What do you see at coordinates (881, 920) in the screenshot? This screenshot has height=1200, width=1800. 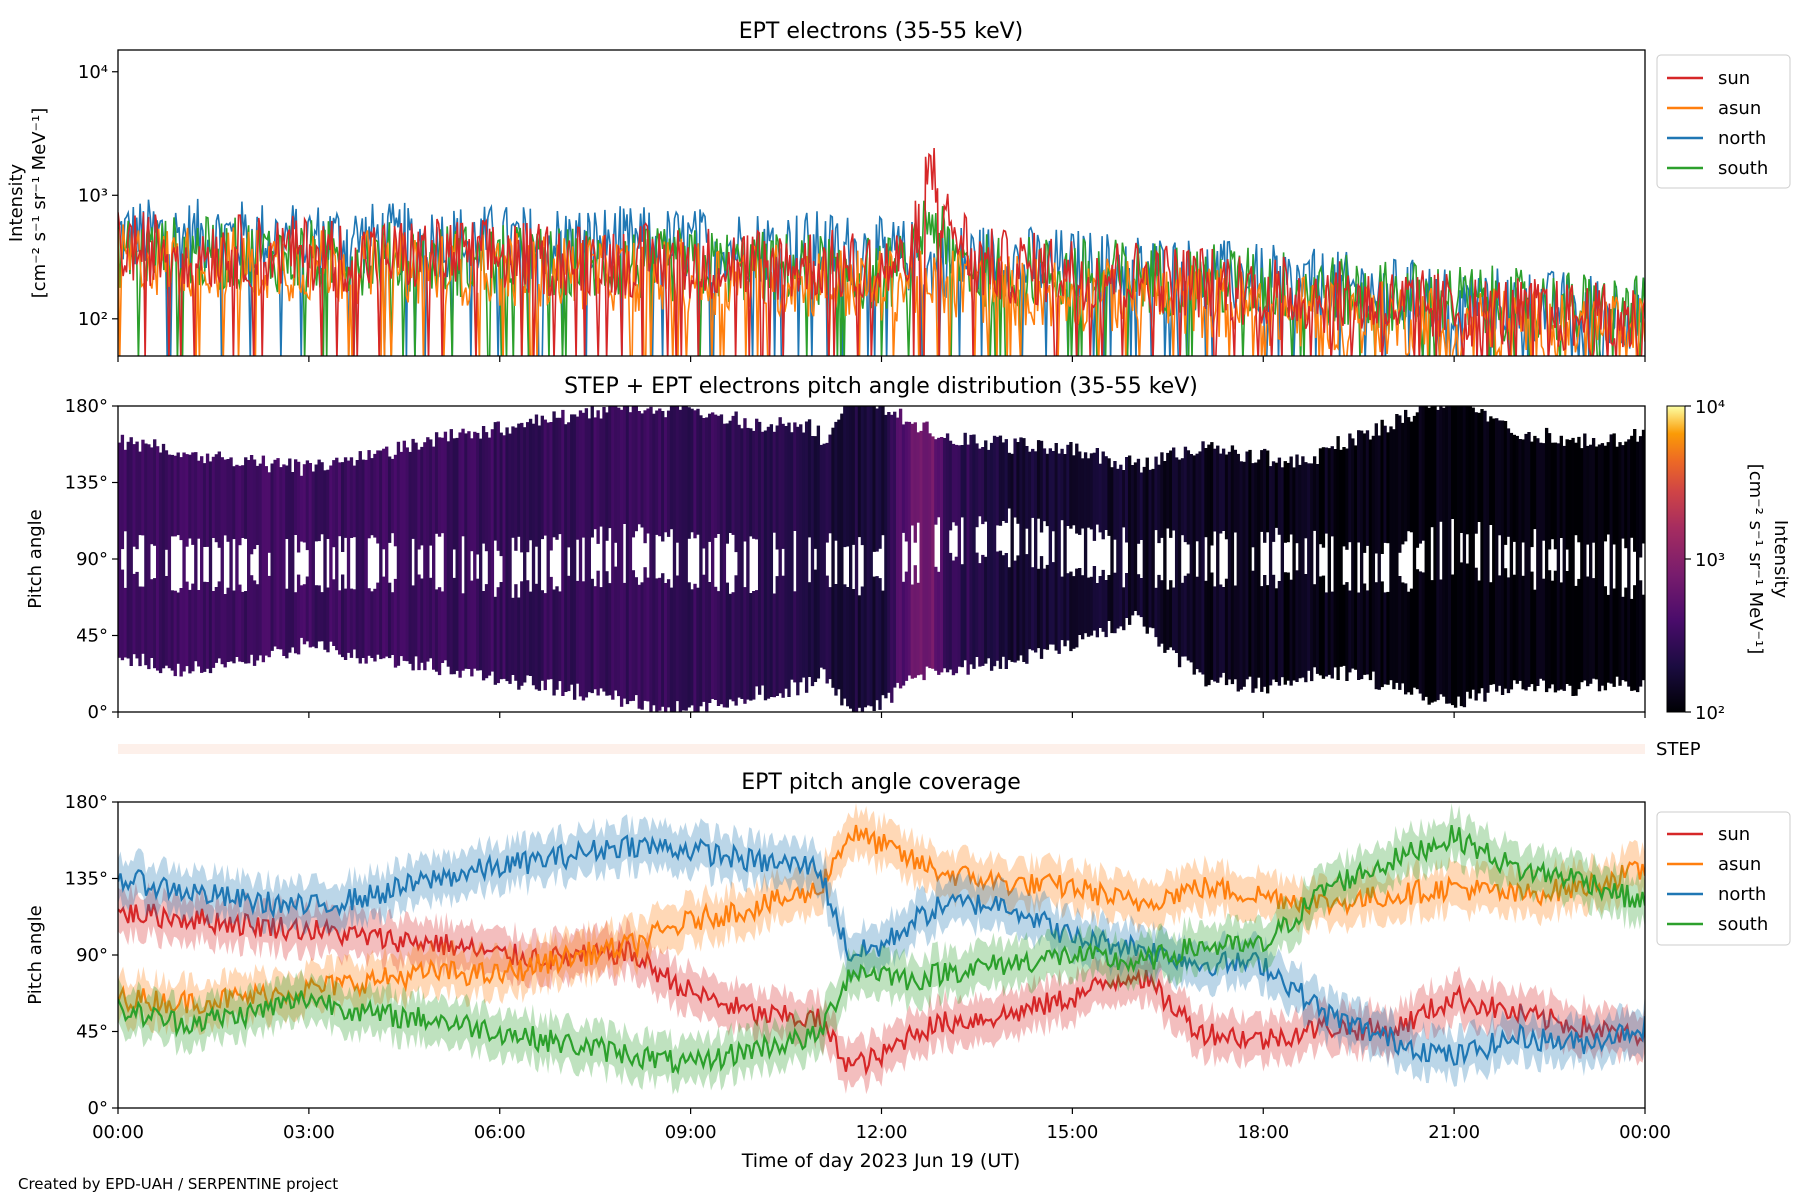 I see `panel3-series-asun` at bounding box center [881, 920].